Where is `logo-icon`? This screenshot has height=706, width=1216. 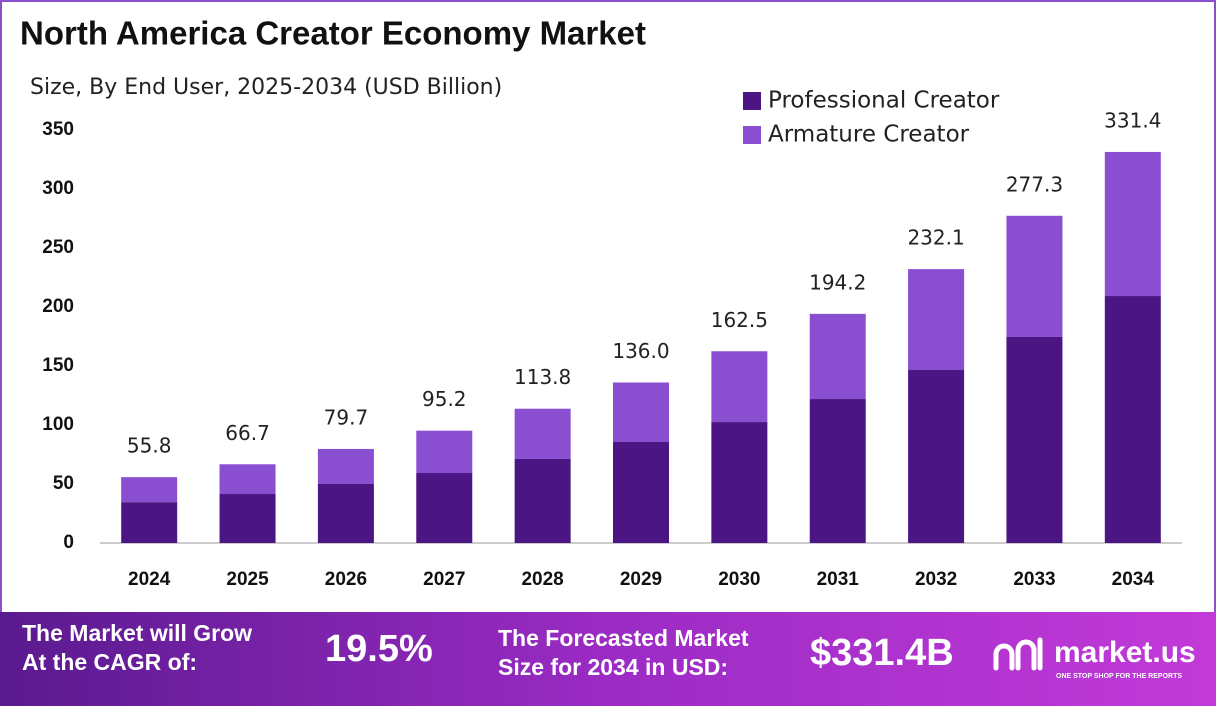
logo-icon is located at coordinates (1018, 654).